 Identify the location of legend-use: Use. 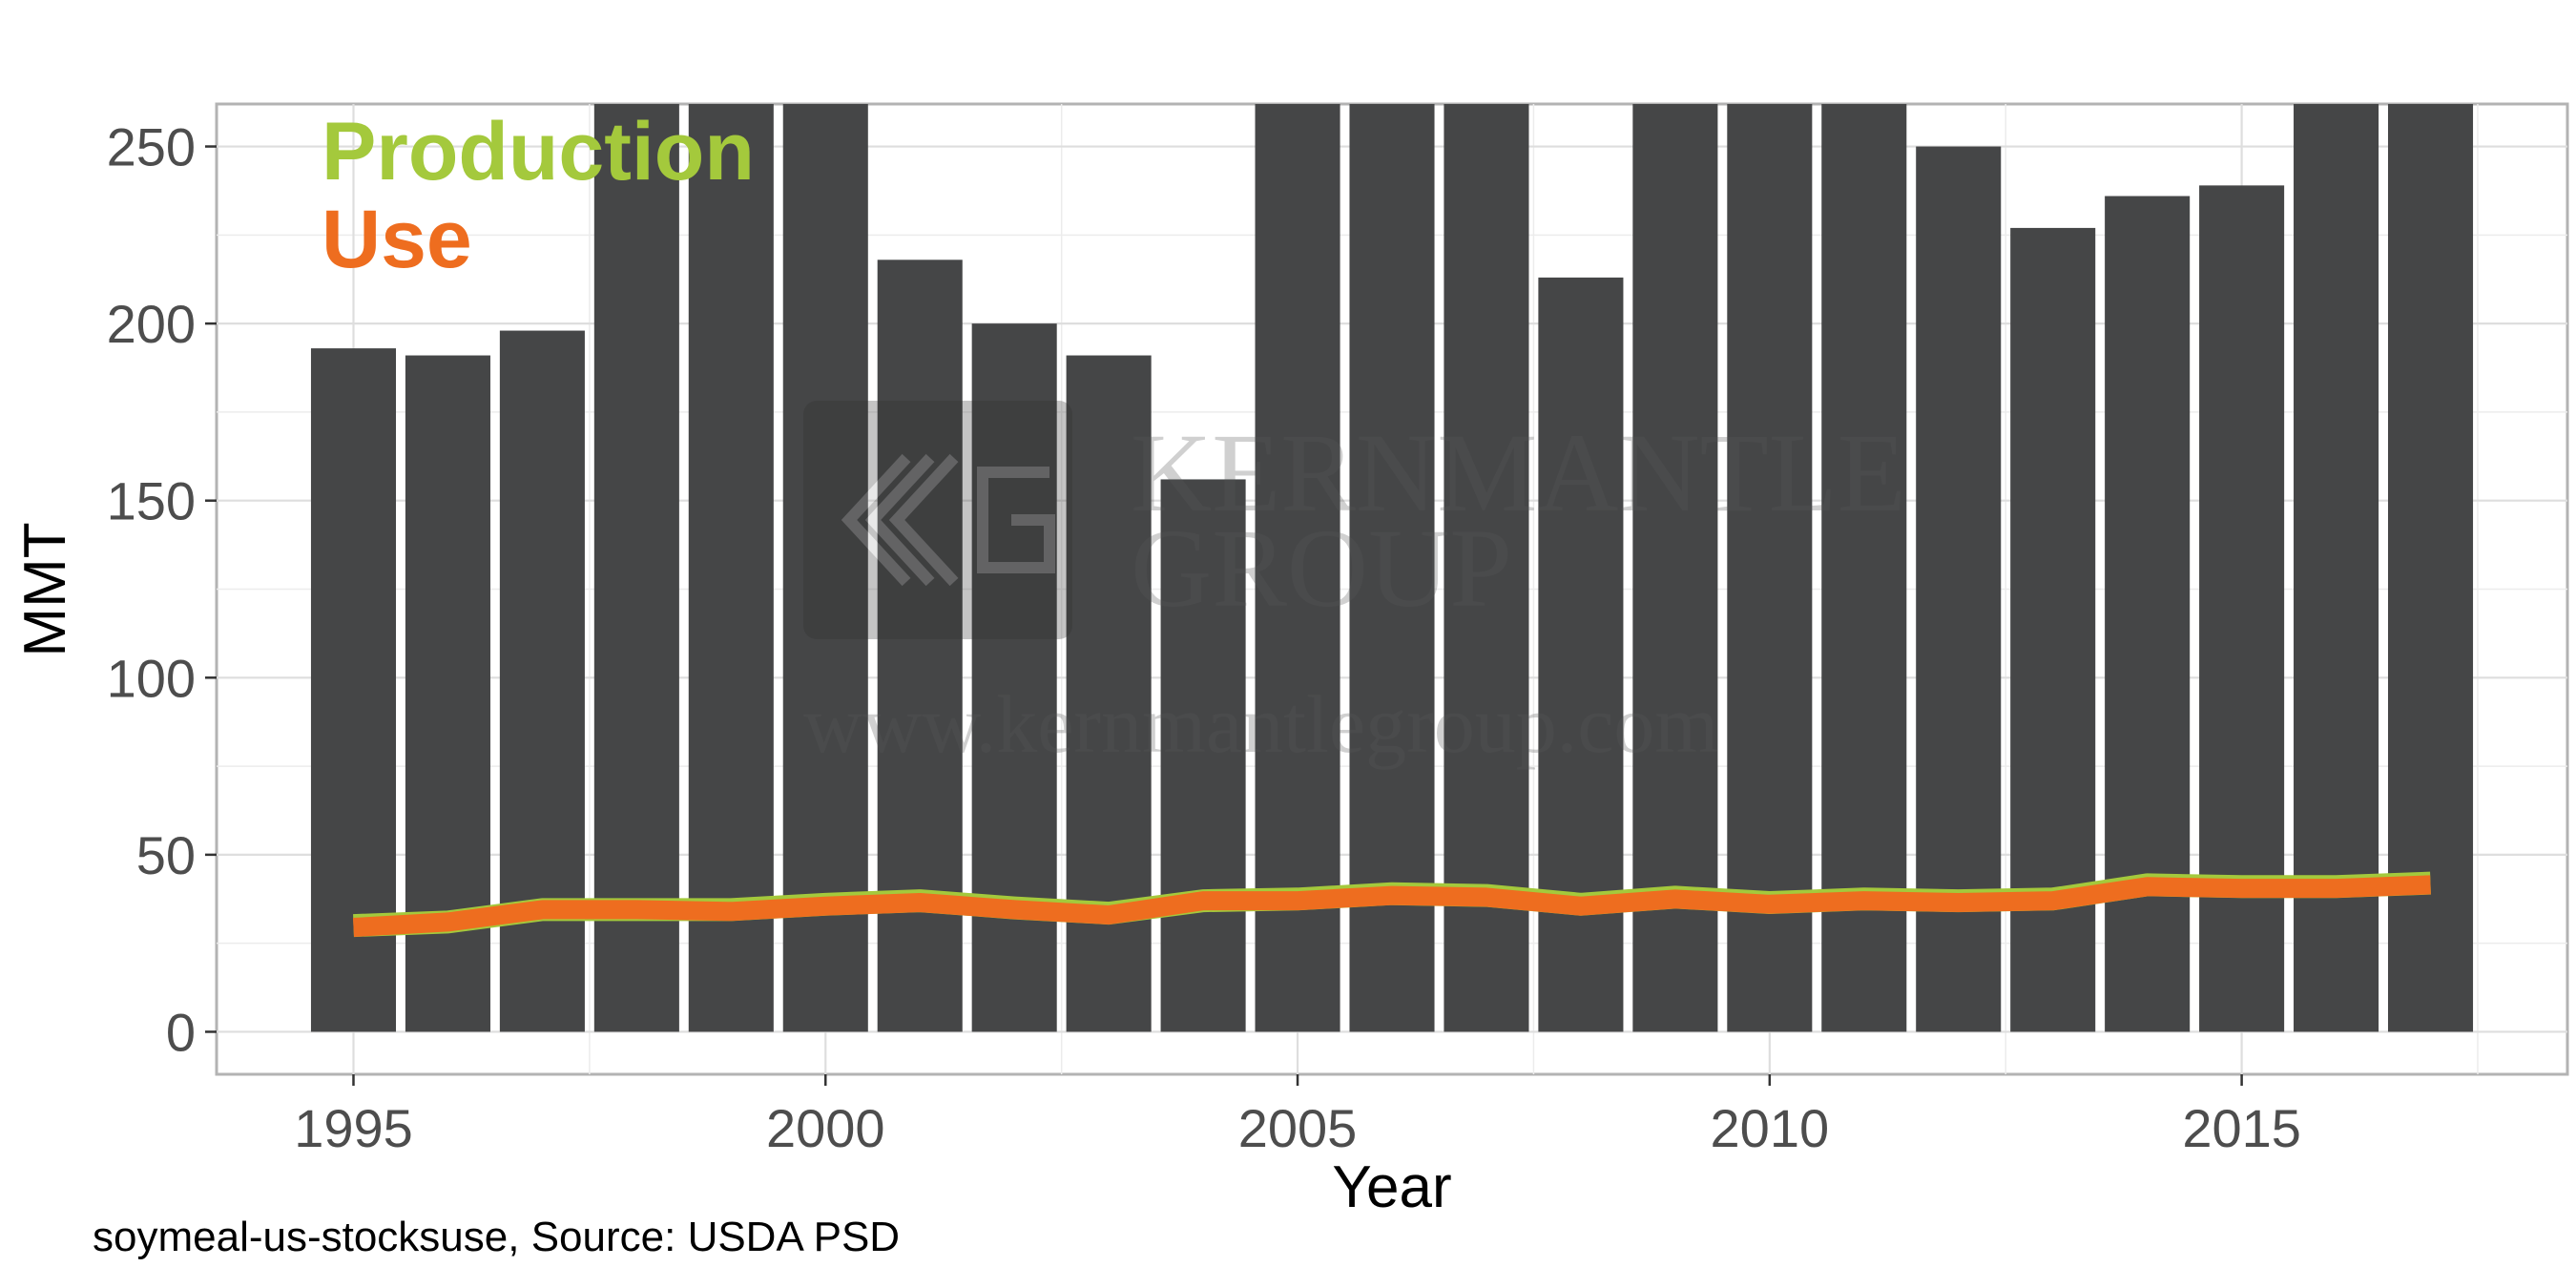
(397, 239).